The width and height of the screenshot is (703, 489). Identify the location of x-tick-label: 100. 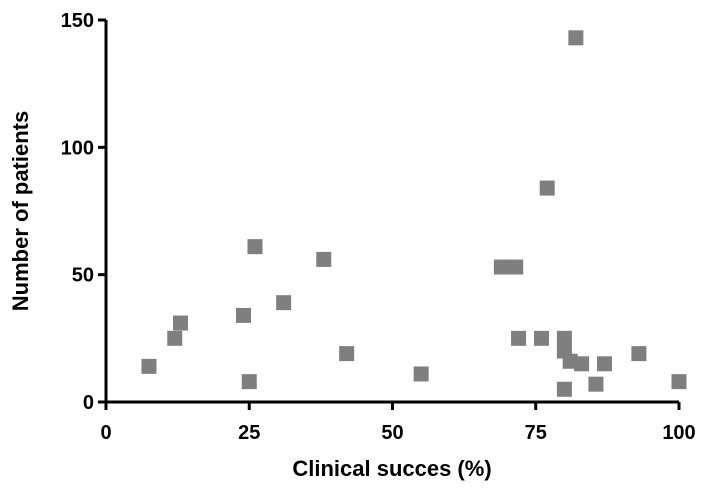
(678, 433).